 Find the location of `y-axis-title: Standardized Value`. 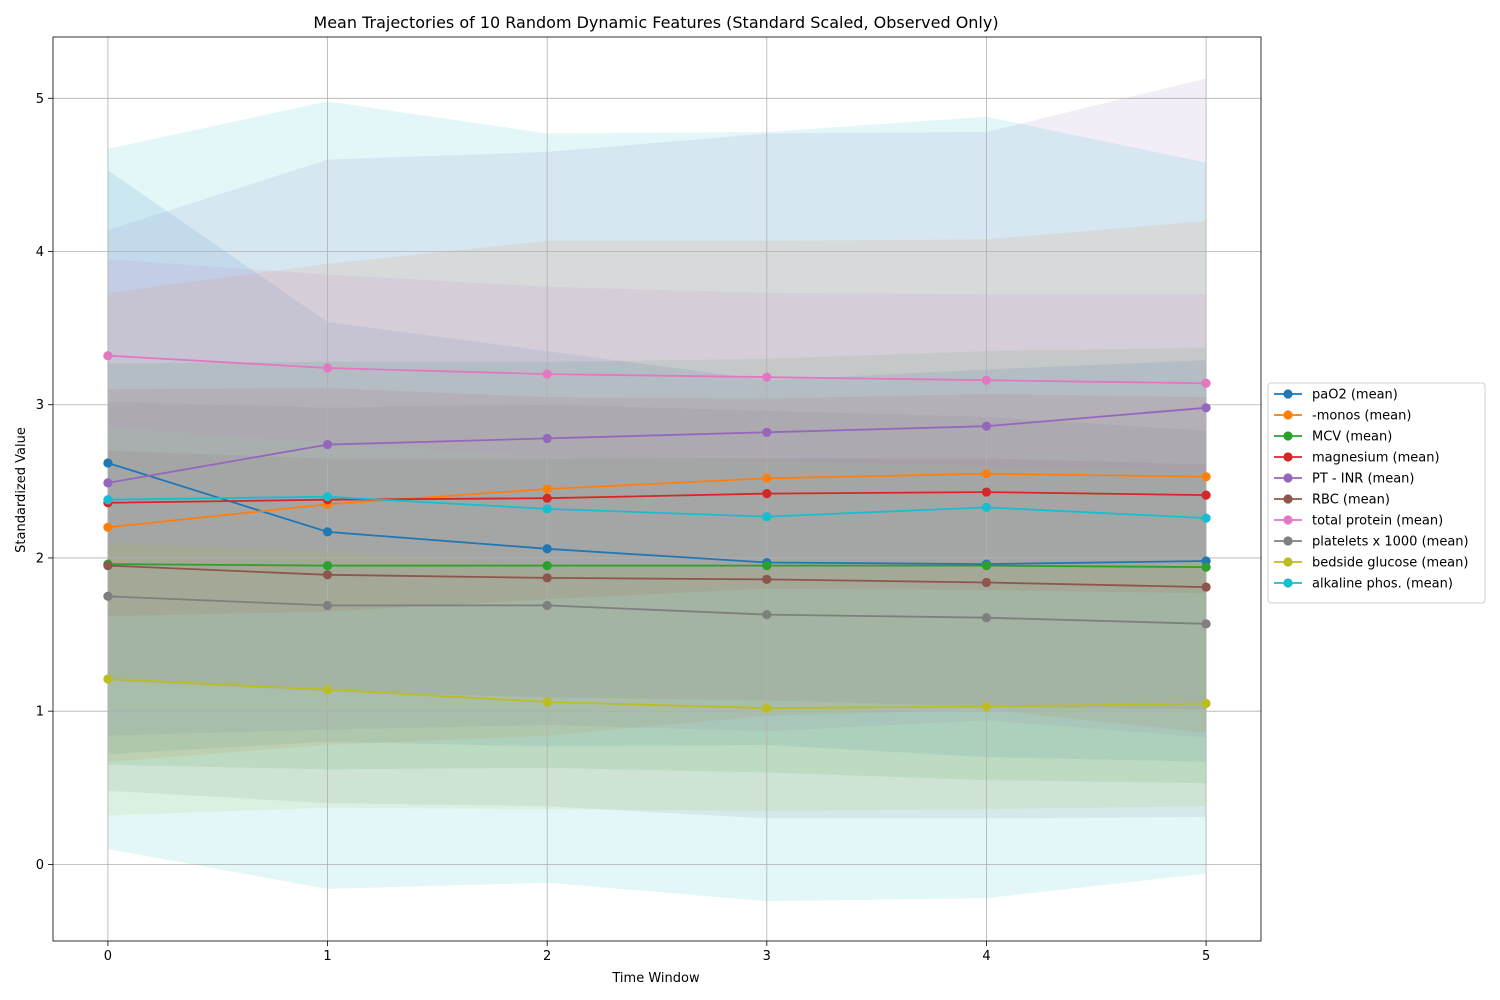

y-axis-title: Standardized Value is located at coordinates (21, 490).